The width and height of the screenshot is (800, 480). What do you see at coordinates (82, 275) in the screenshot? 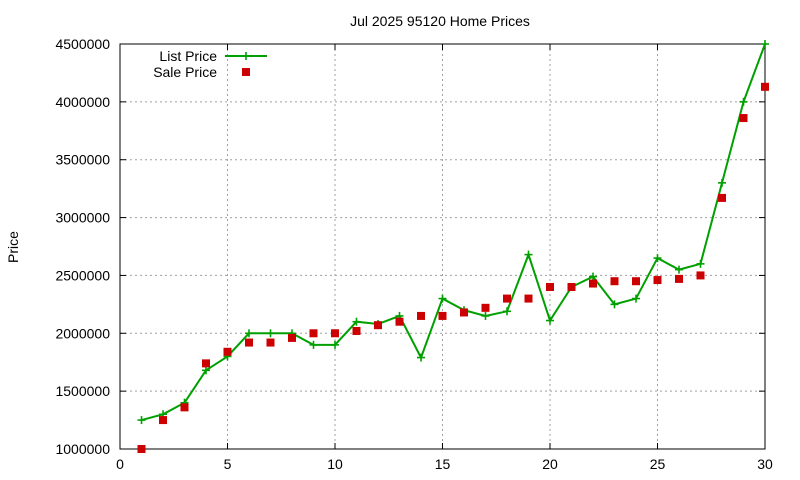
I see `y-tick-label: 2500000` at bounding box center [82, 275].